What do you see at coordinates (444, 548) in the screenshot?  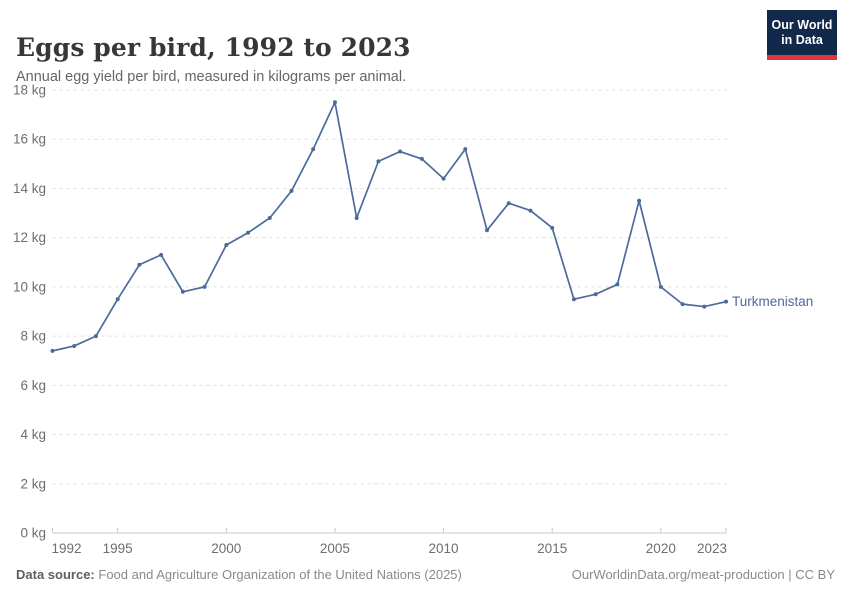 I see `x-tick-label: 2010` at bounding box center [444, 548].